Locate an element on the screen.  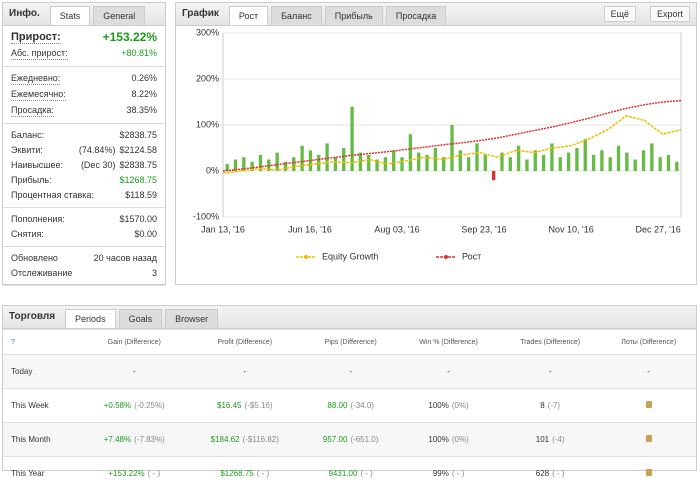
stat-value: +80.81% is located at coordinates (139, 54).